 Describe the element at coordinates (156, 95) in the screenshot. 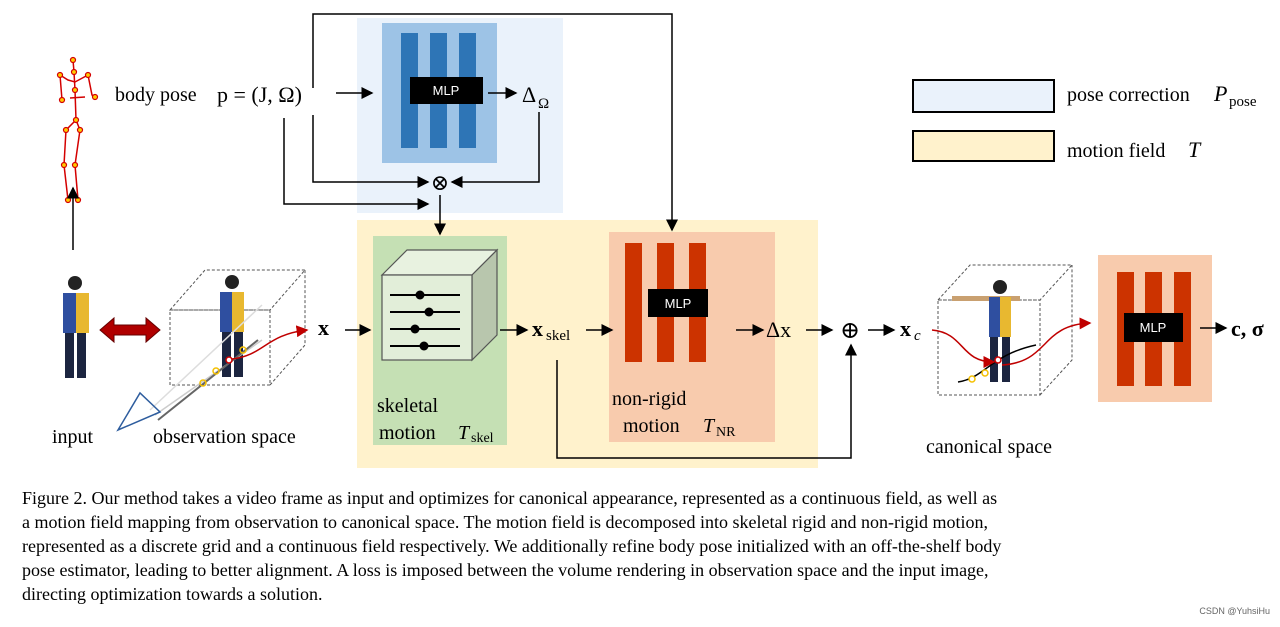

I see `body-pose-label: body pose` at that location.